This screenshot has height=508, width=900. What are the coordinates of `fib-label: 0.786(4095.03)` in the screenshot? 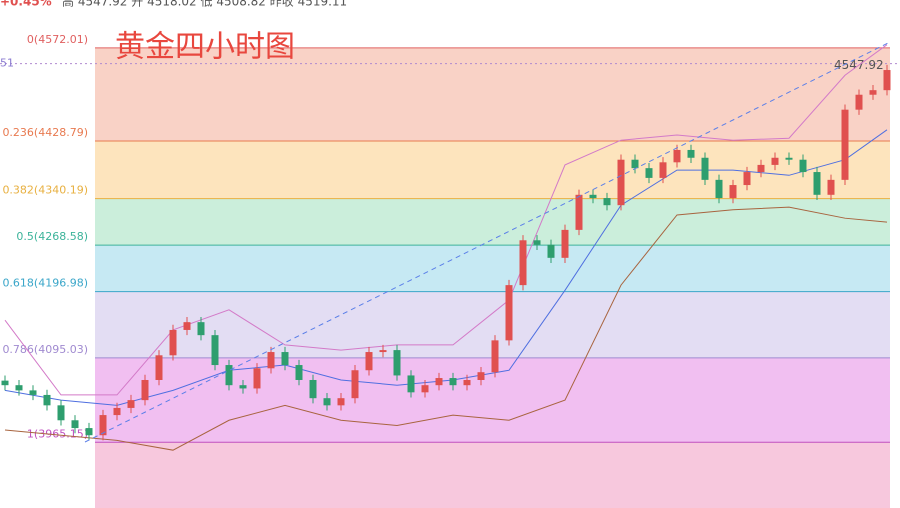 It's located at (45, 349).